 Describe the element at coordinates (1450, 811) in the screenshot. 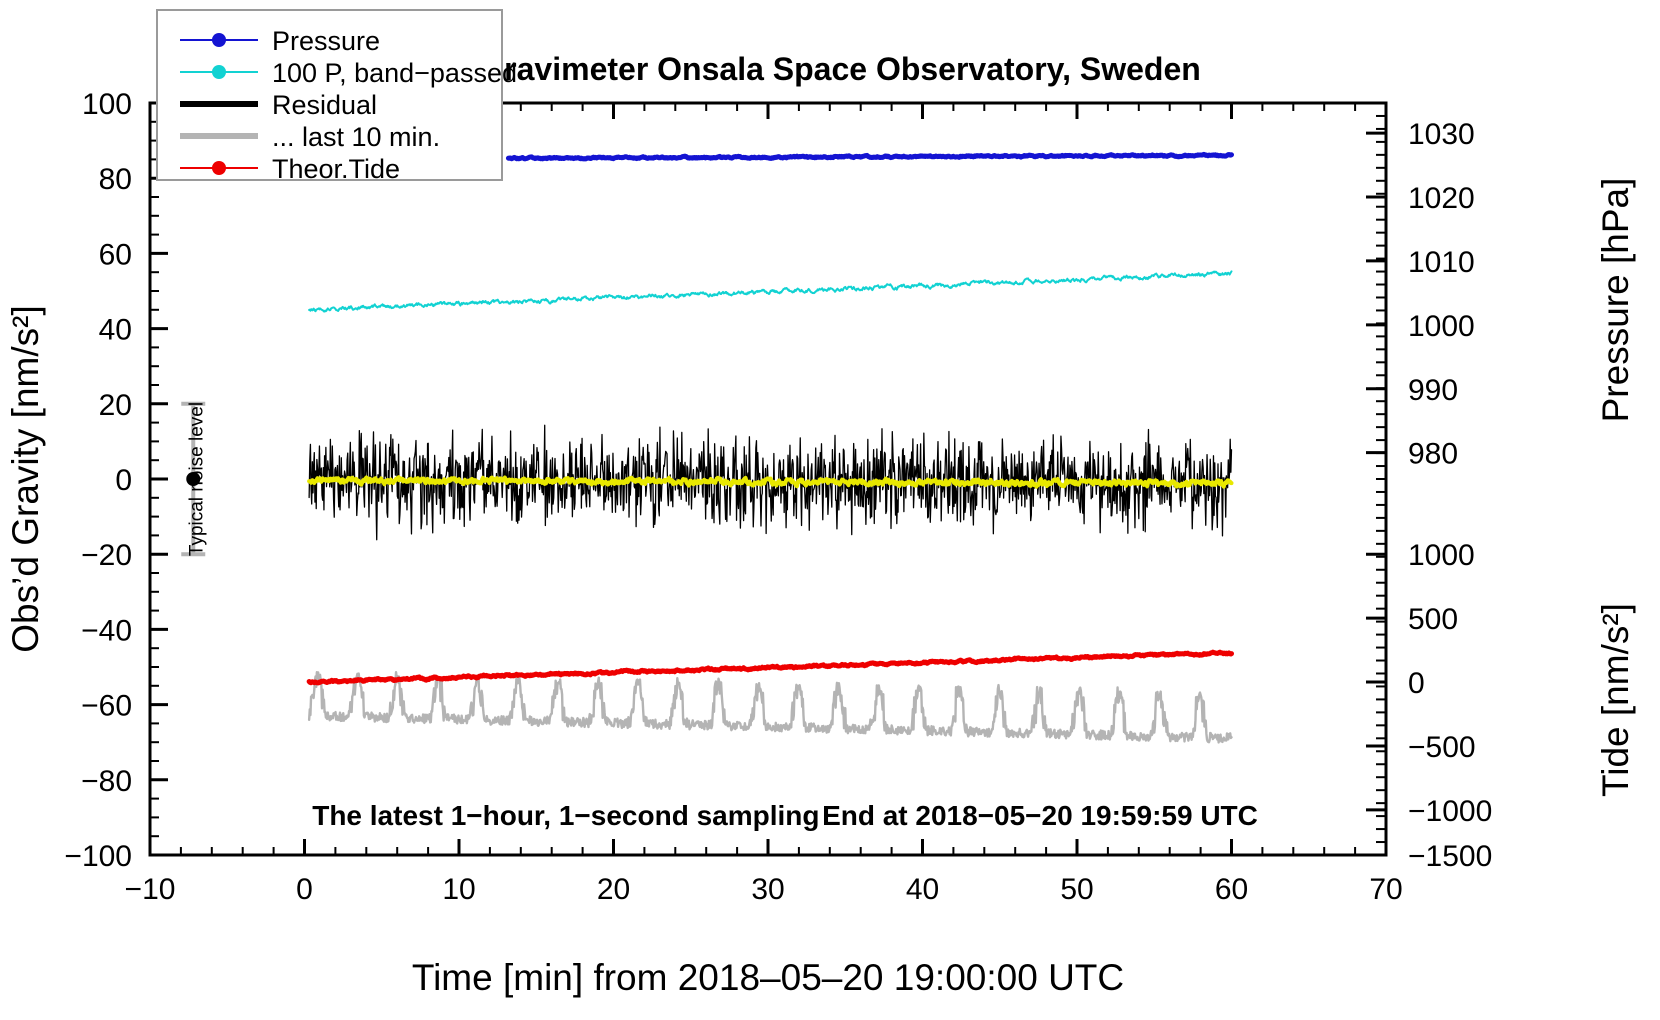

I see `tide-axis-tick-label: −1000` at that location.